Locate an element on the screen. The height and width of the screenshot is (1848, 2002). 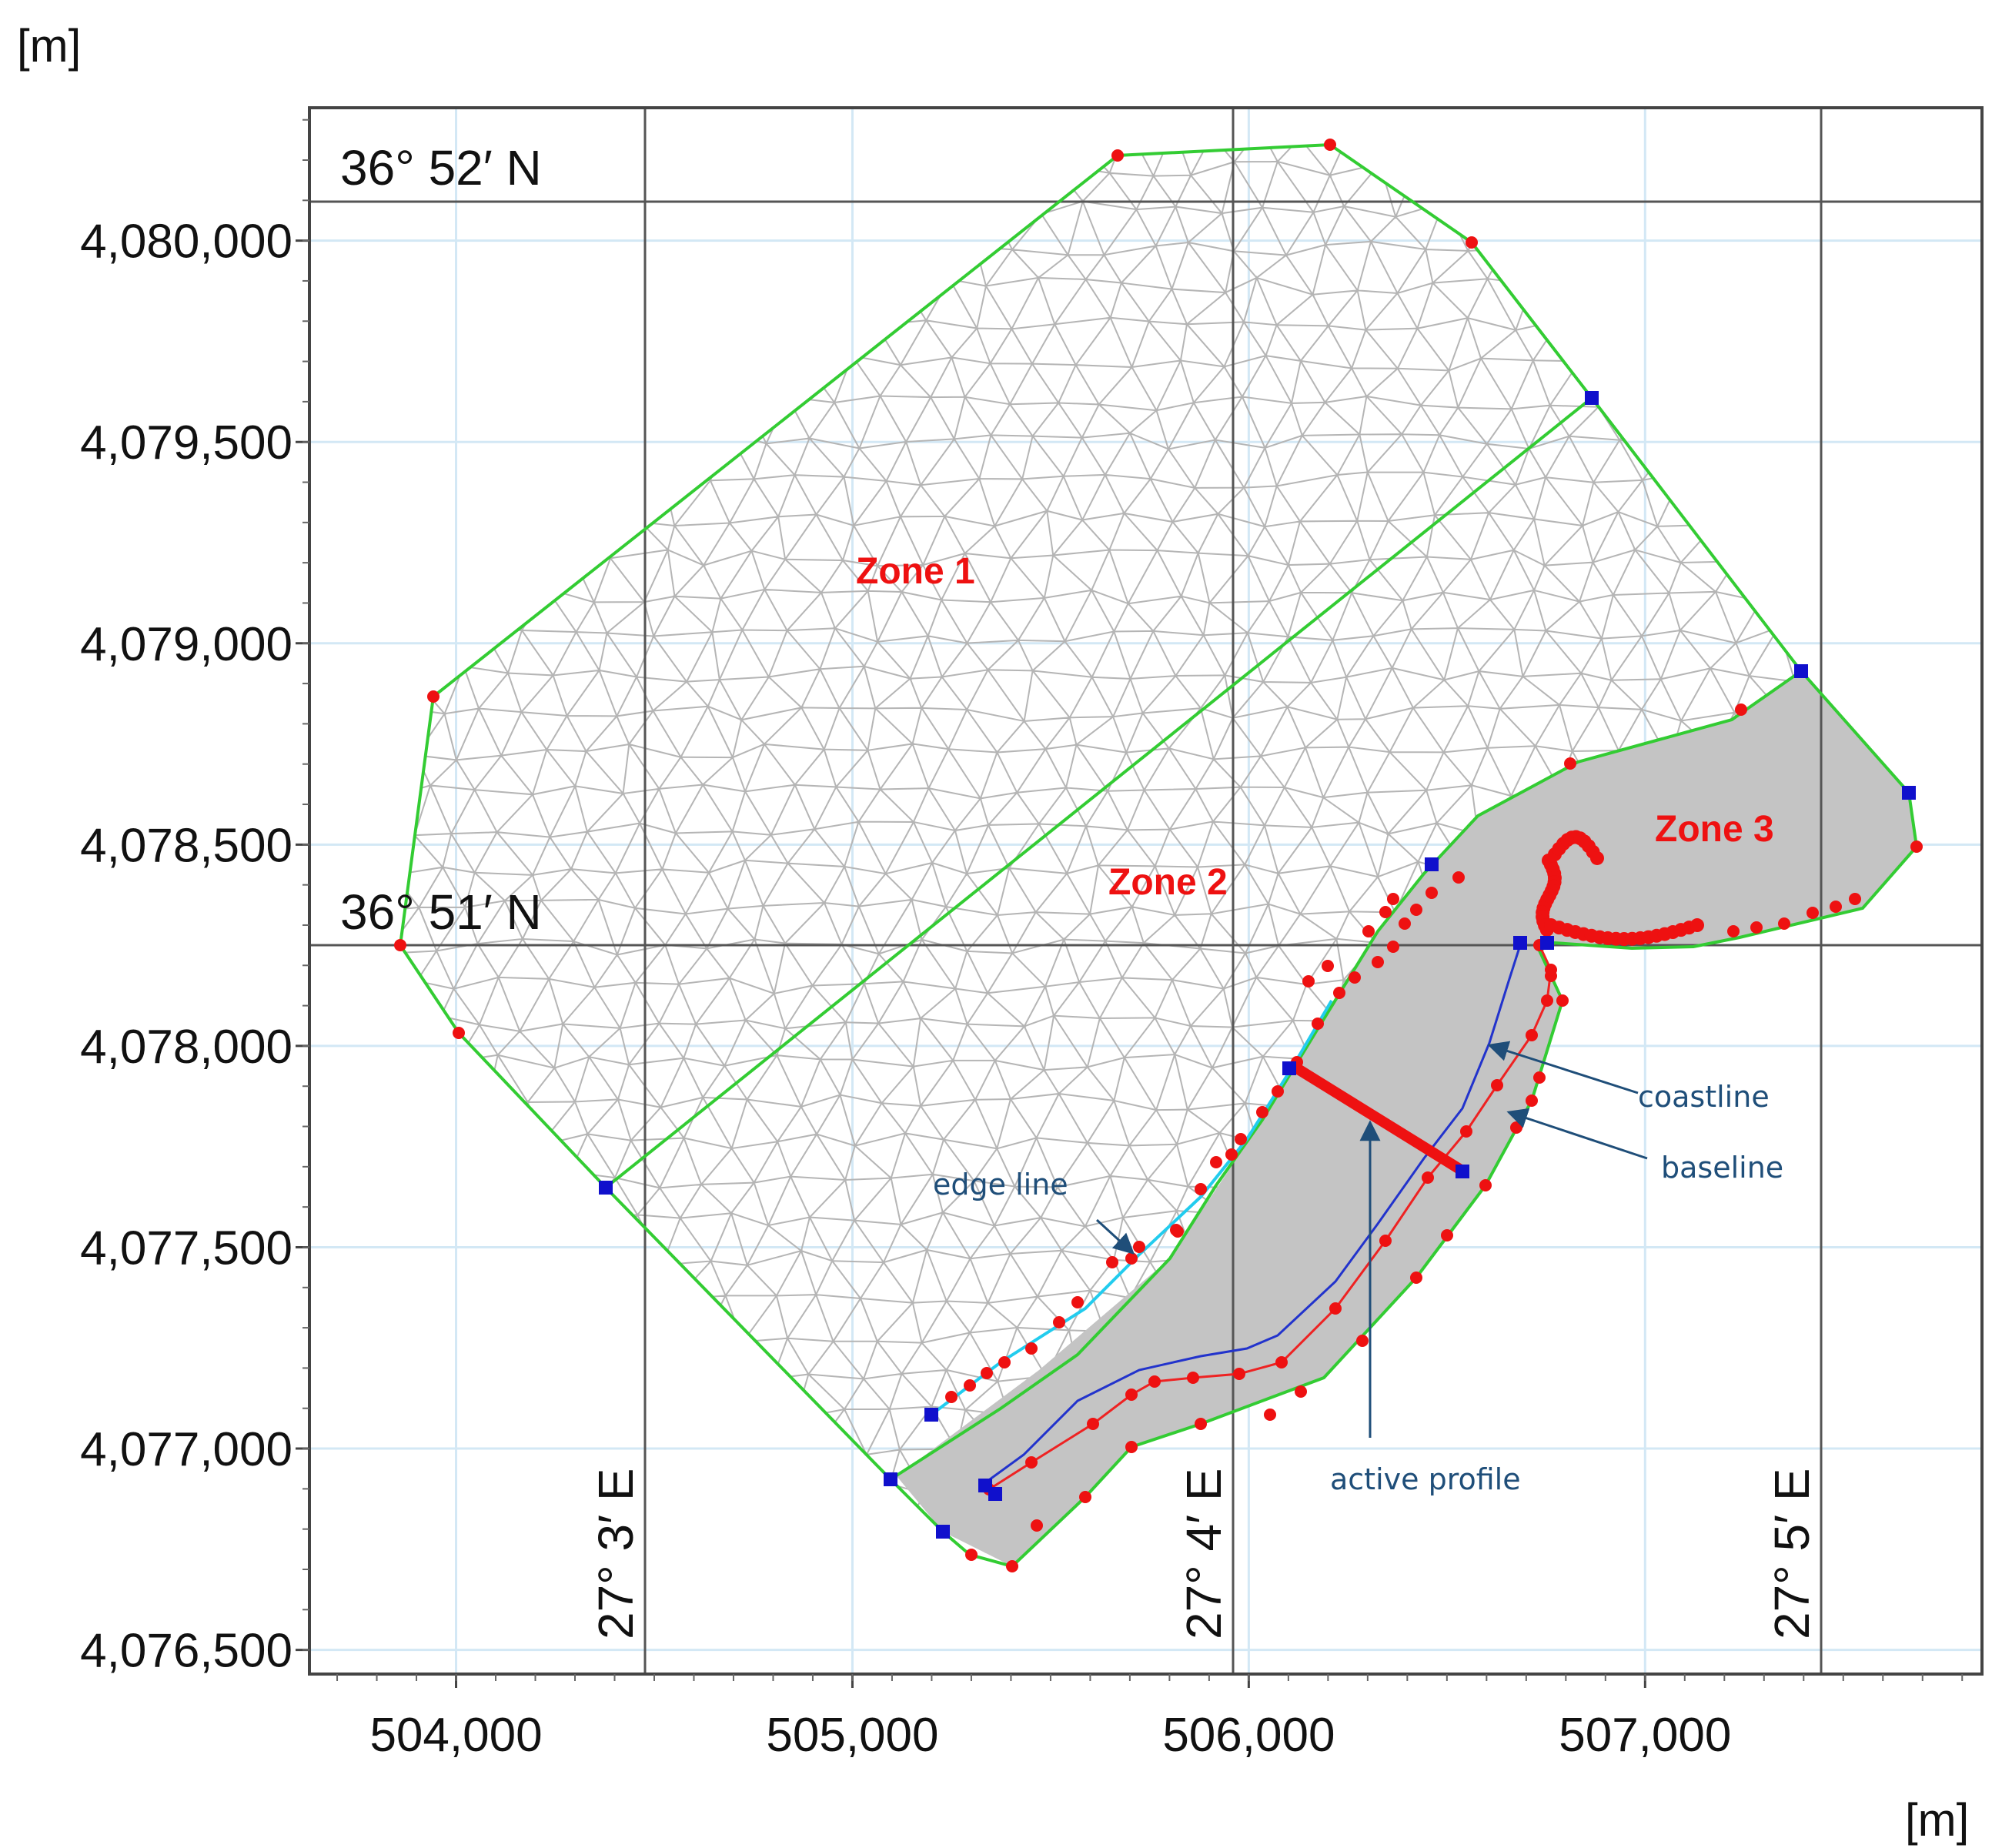
y-tick-label: 4,080,000 is located at coordinates (186, 242).